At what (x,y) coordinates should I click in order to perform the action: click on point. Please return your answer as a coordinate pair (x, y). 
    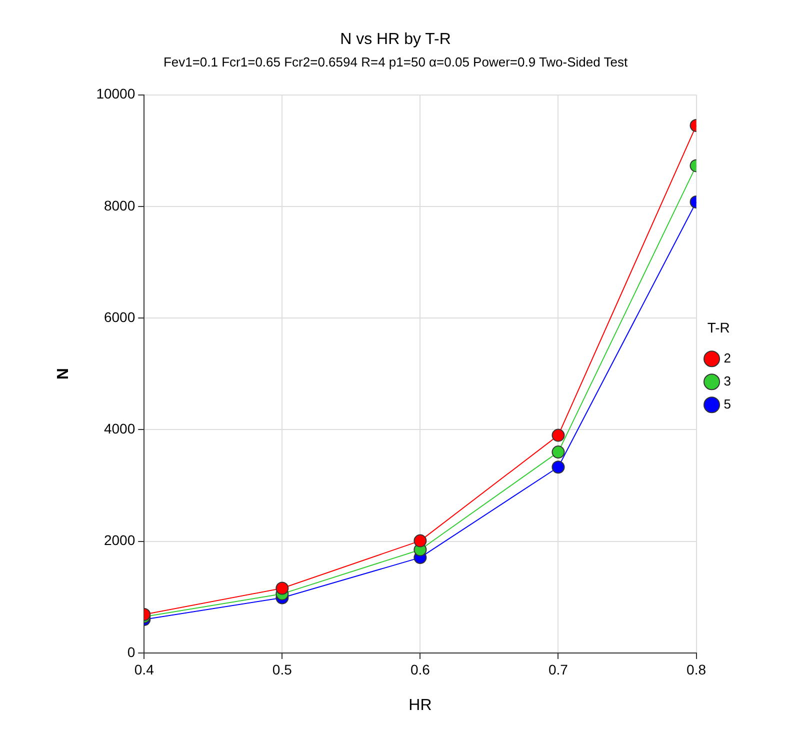
    Looking at the image, I should click on (420, 541).